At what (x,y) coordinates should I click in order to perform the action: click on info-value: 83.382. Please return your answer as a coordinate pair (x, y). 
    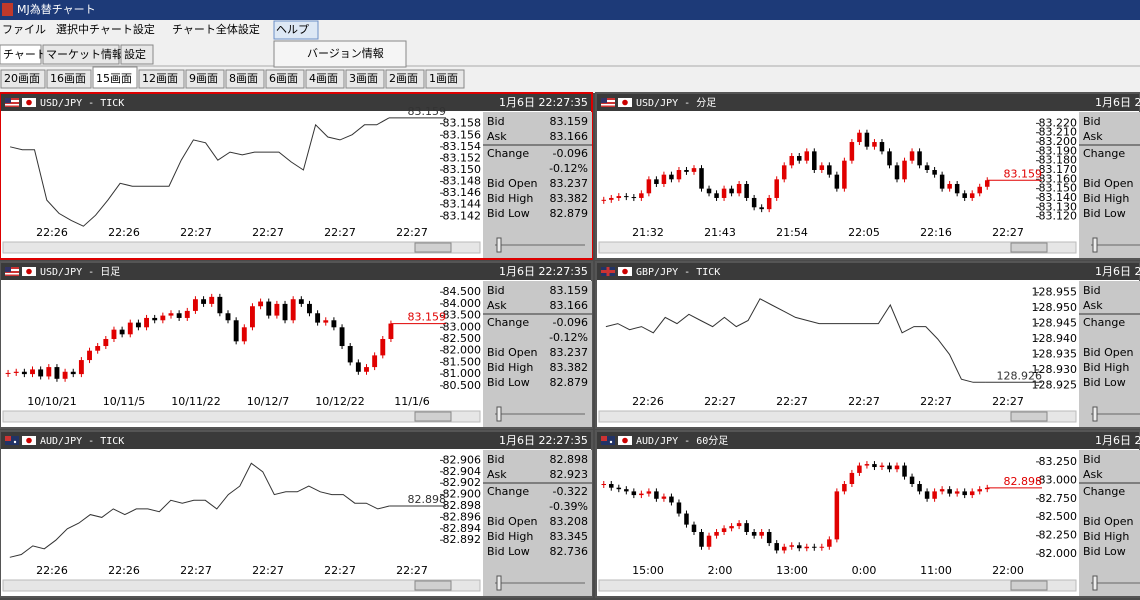
    Looking at the image, I should click on (569, 367).